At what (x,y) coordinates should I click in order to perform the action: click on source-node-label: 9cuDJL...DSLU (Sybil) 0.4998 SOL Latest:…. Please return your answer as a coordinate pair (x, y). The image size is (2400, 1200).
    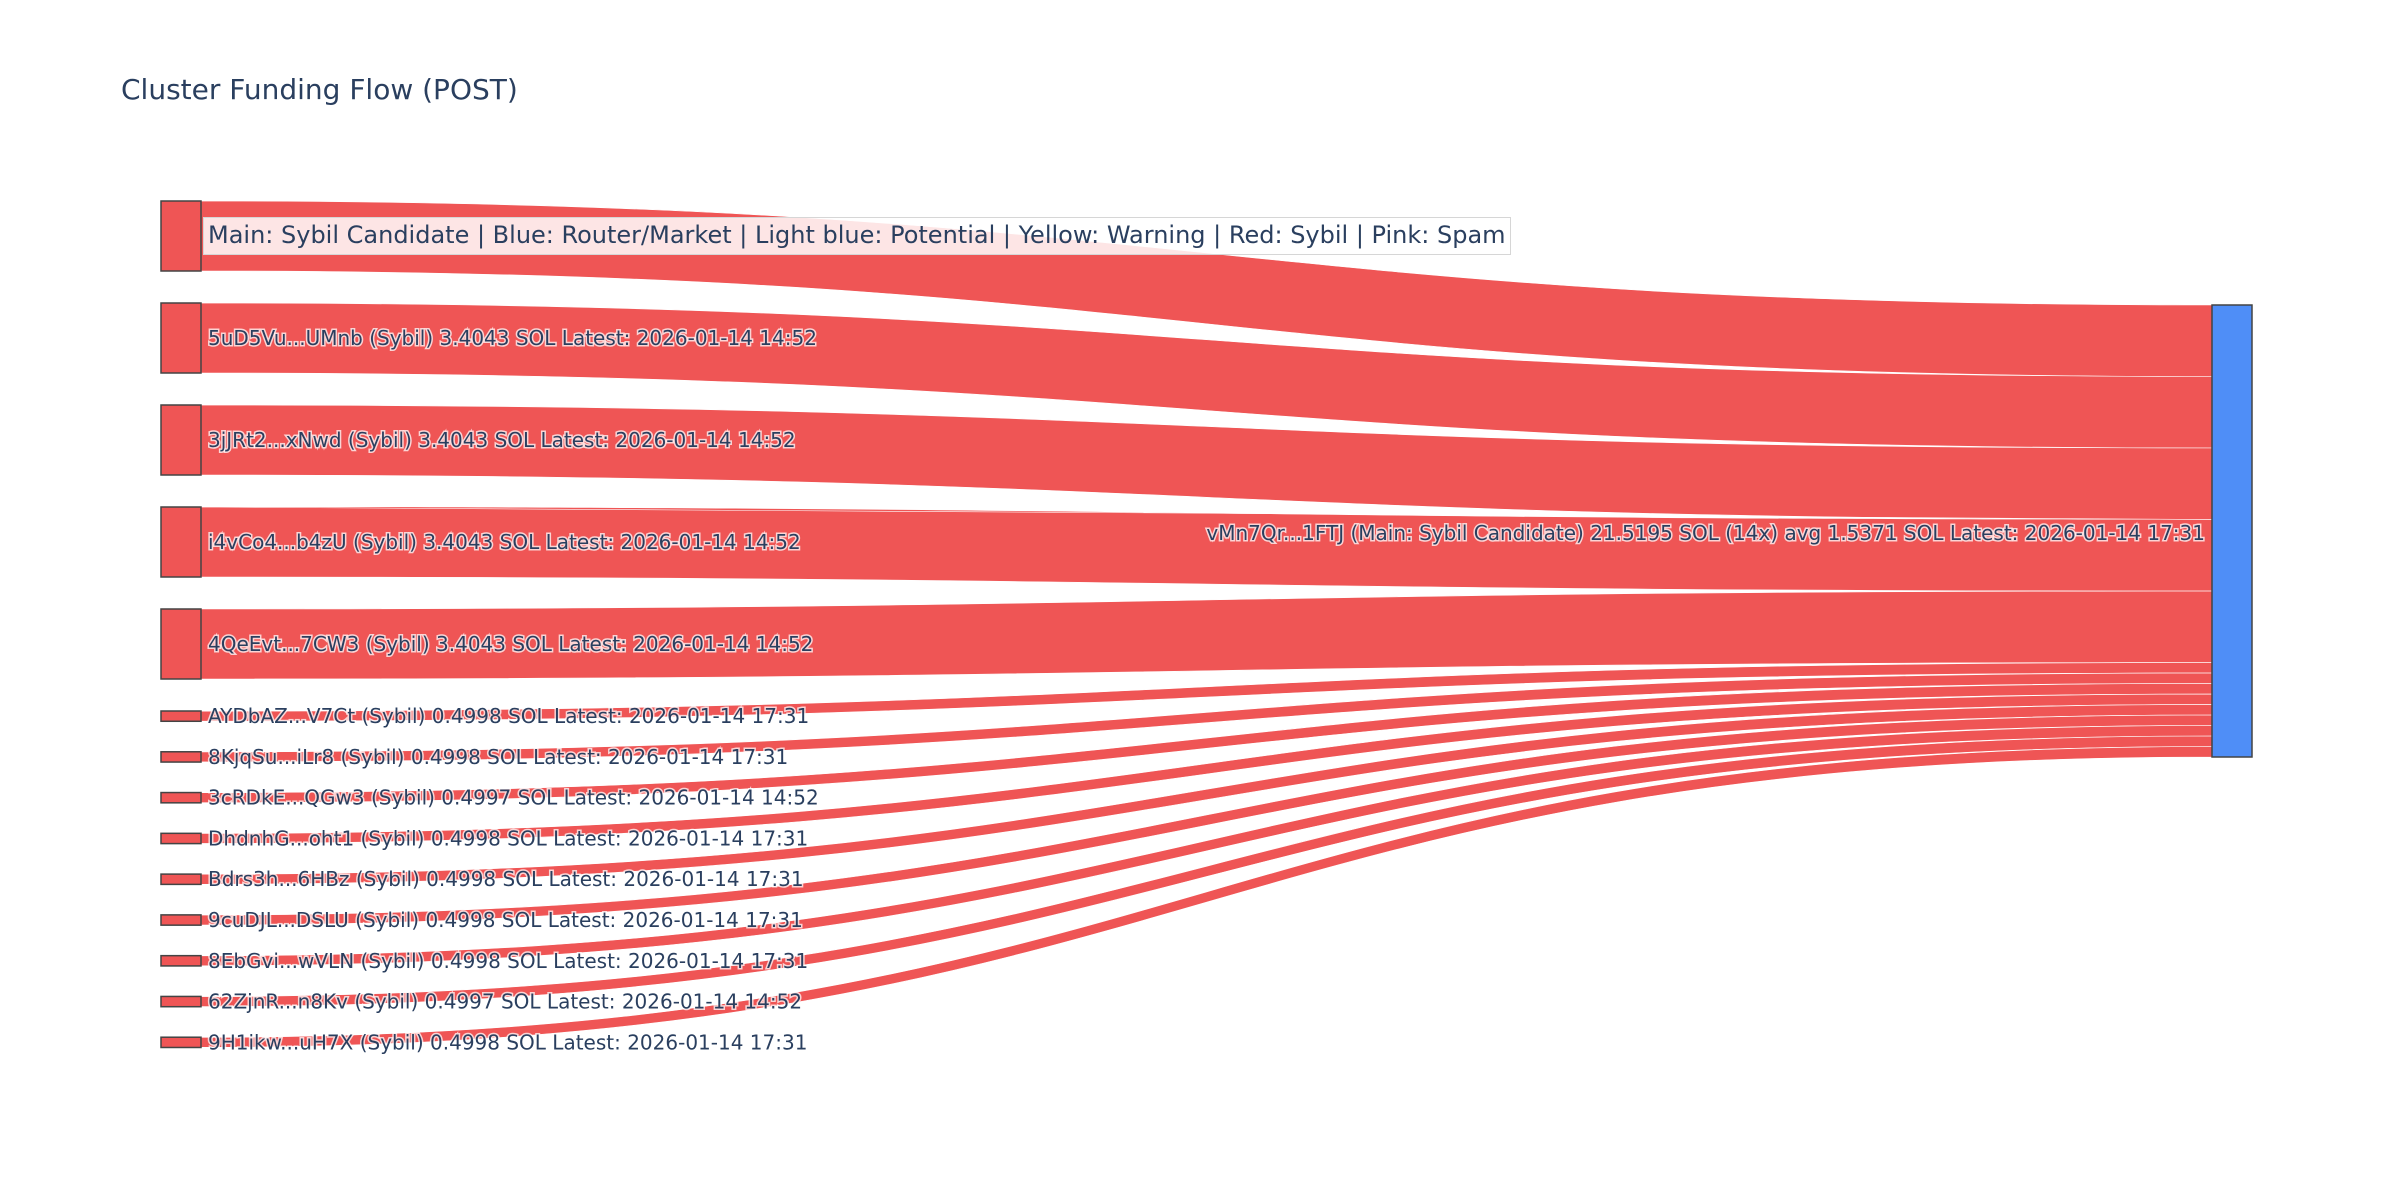
    Looking at the image, I should click on (505, 920).